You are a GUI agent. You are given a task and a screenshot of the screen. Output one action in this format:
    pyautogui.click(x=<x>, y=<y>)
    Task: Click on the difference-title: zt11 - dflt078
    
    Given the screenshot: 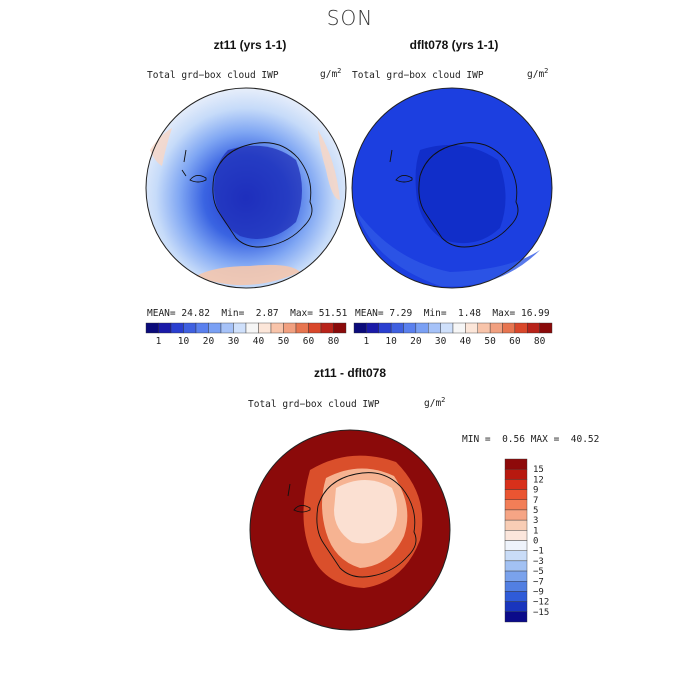 What is the action you would take?
    pyautogui.click(x=350, y=373)
    